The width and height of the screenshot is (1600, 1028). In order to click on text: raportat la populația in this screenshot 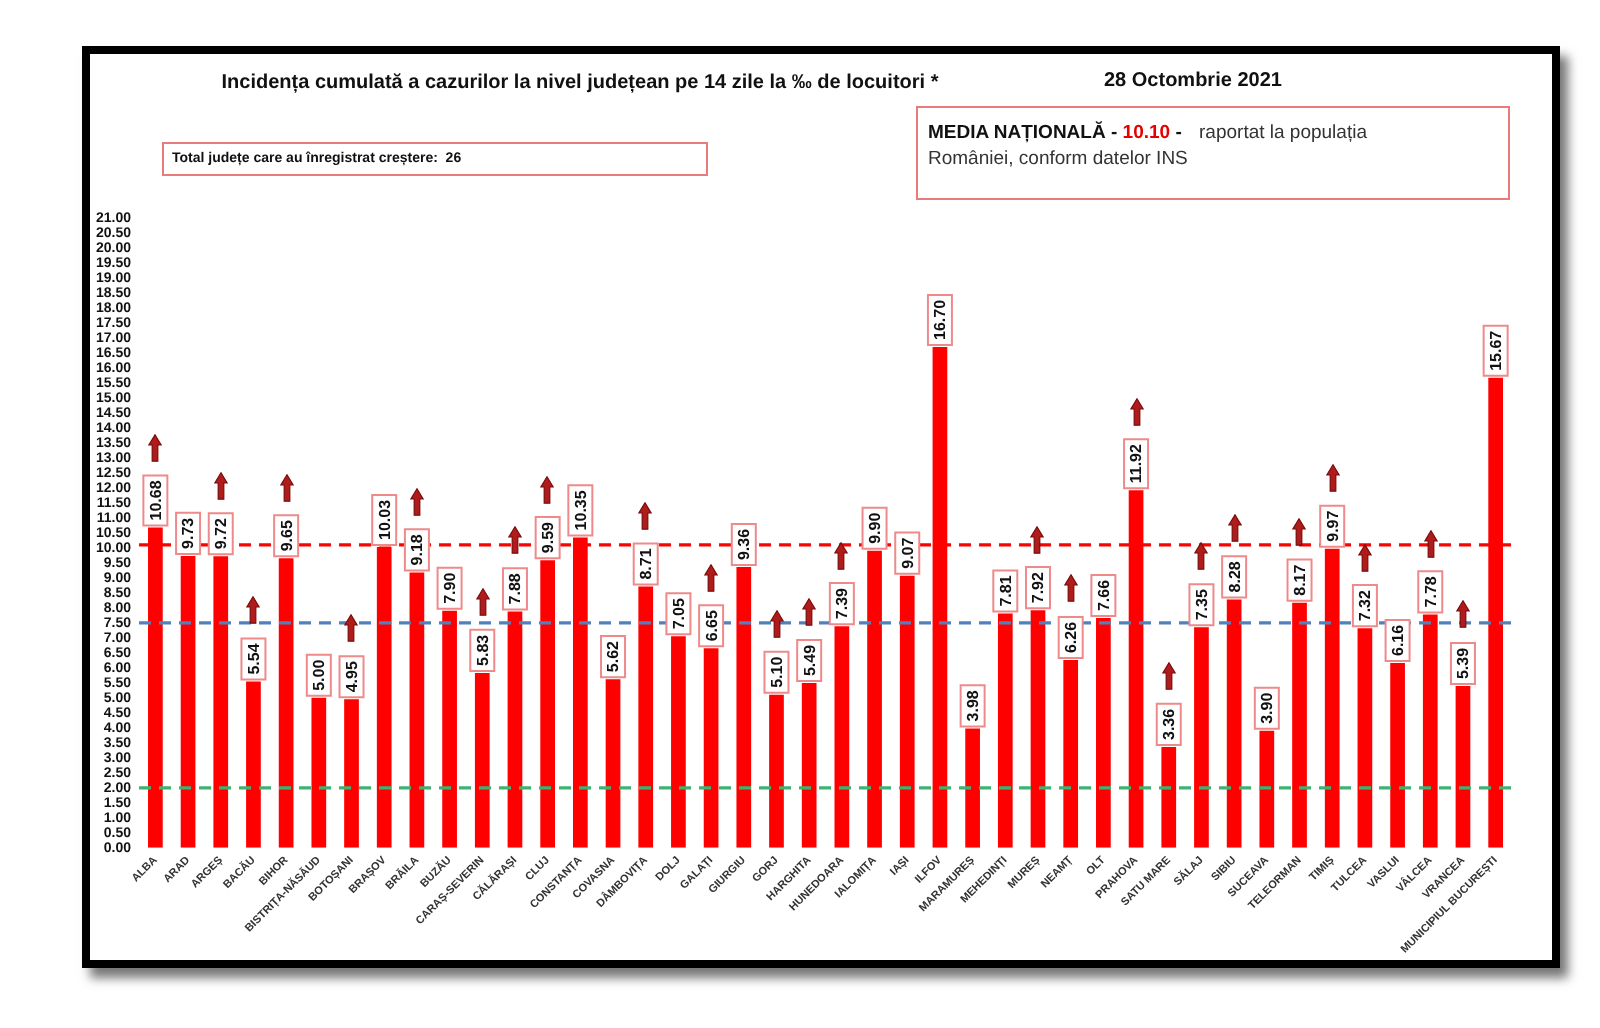, I will do `click(1283, 133)`.